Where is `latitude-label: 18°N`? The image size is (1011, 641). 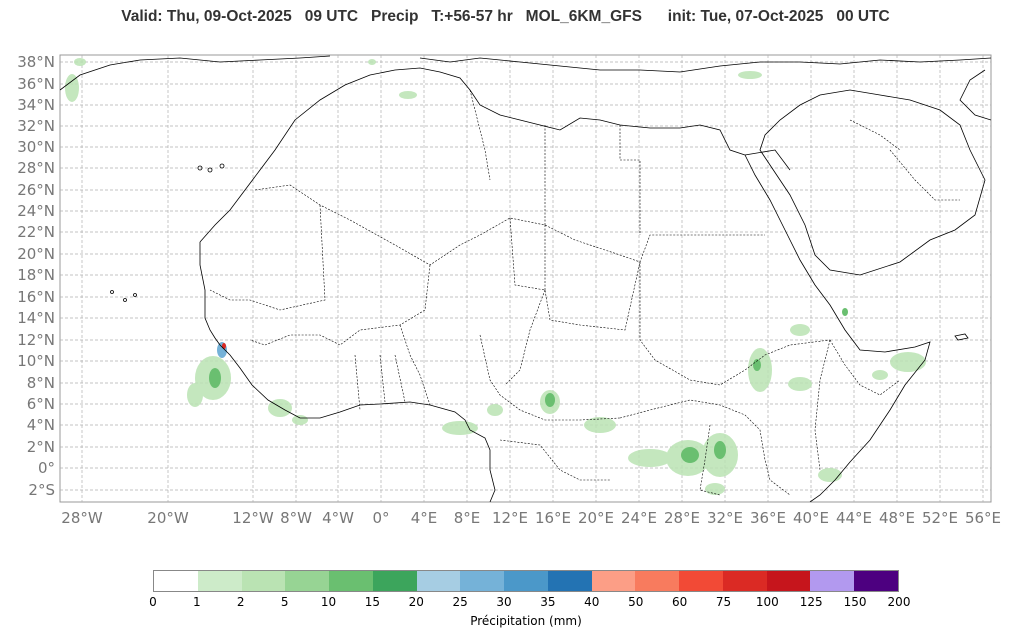
latitude-label: 18°N is located at coordinates (36, 275).